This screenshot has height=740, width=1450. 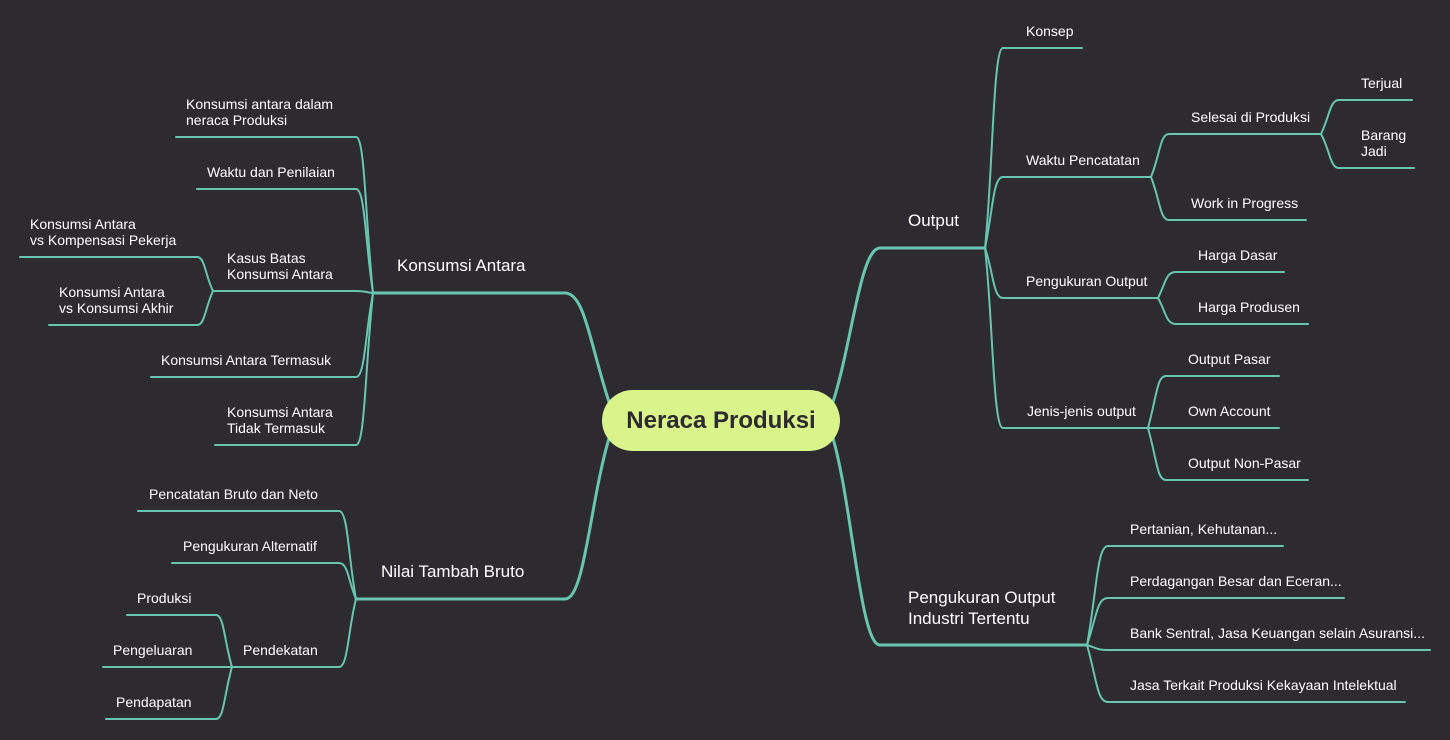 I want to click on connector-ntb-pendekatan, so click(x=347, y=633).